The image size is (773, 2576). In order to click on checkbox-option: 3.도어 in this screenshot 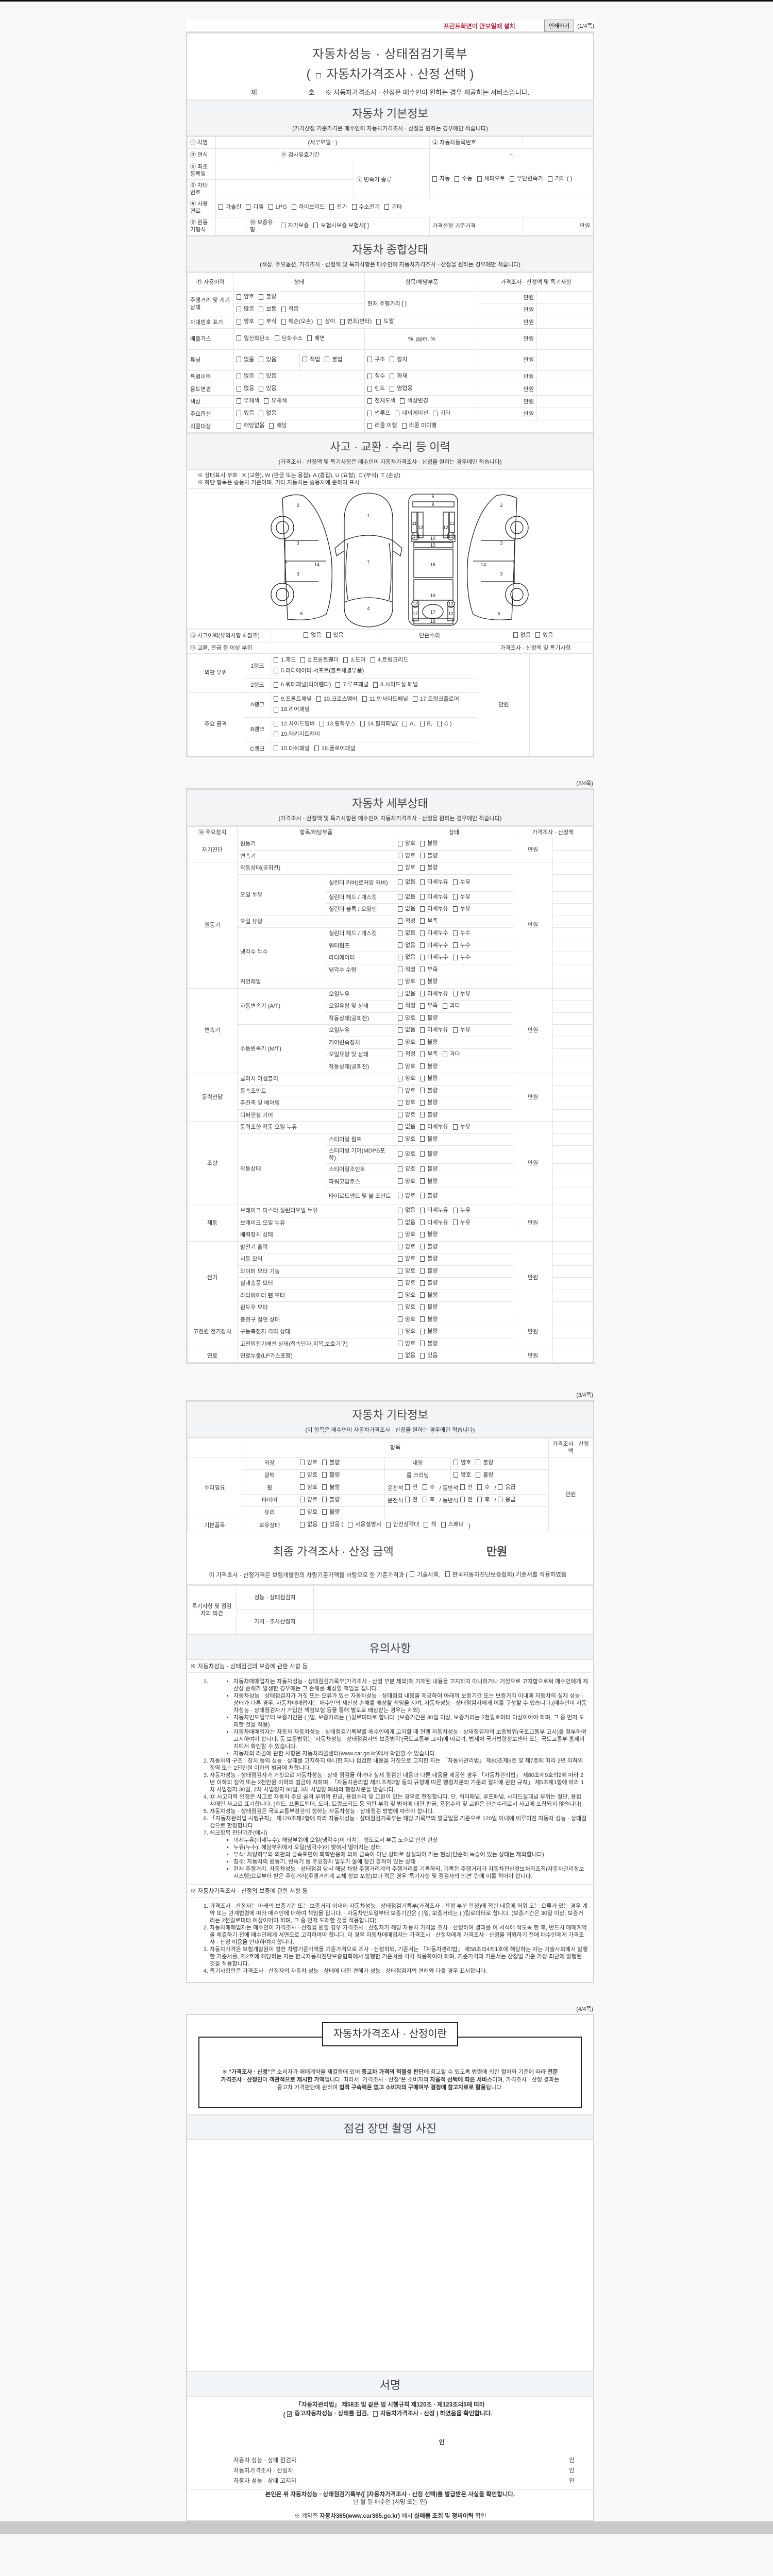, I will do `click(354, 660)`.